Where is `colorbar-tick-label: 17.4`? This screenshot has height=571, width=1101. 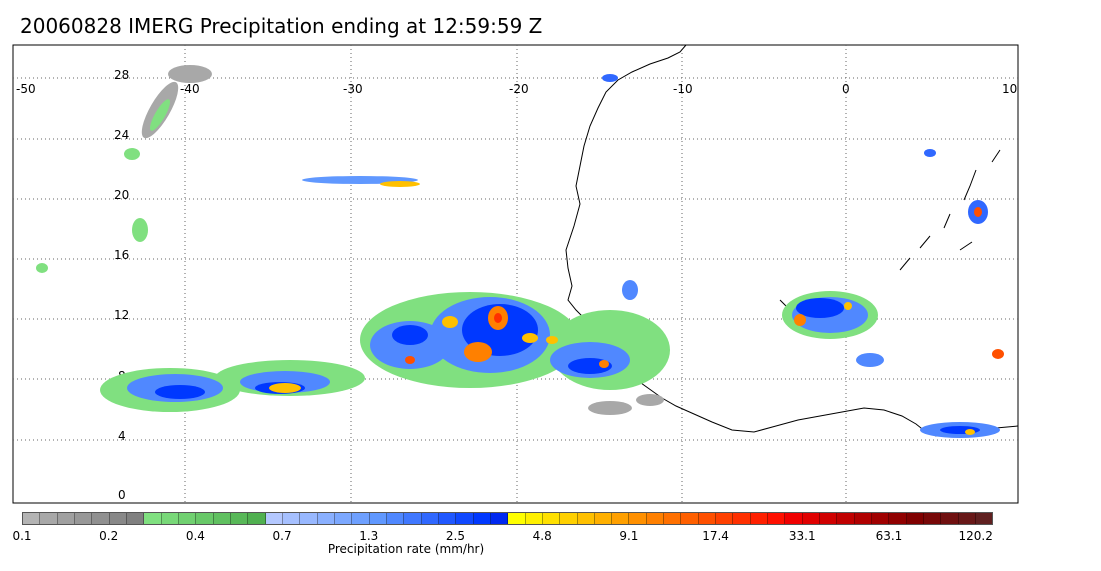 colorbar-tick-label: 17.4 is located at coordinates (715, 536).